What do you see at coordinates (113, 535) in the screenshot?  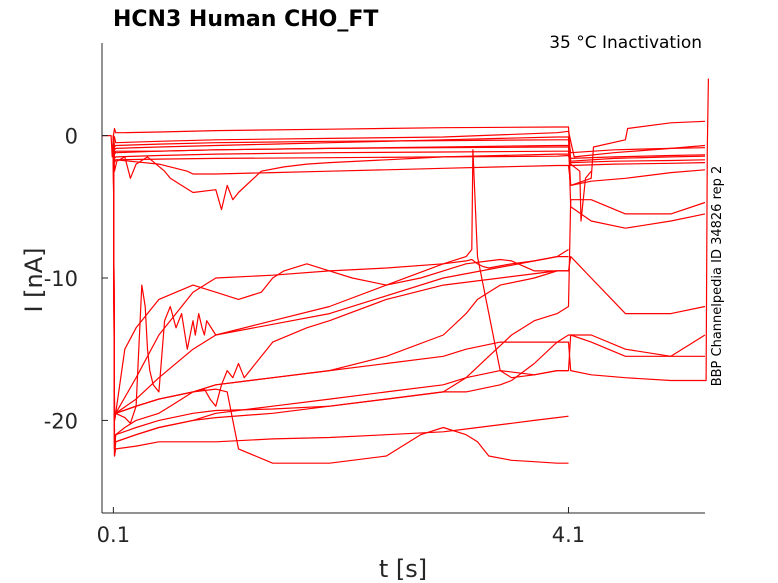 I see `x-tick-label-1: 0.1` at bounding box center [113, 535].